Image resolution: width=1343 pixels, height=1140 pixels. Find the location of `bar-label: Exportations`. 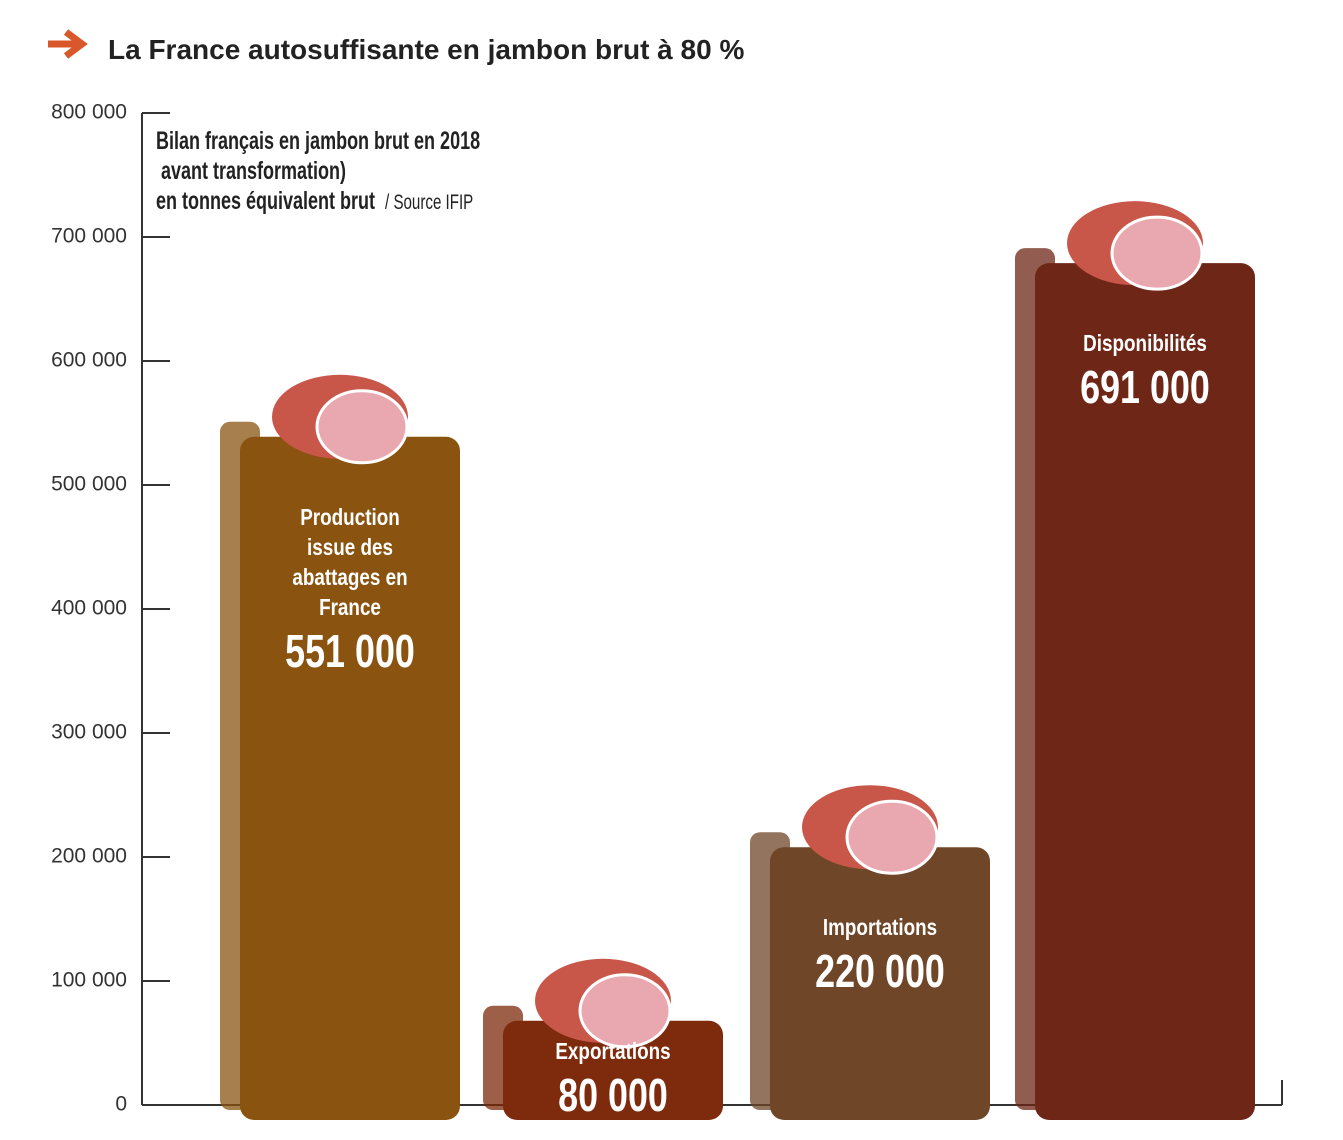

bar-label: Exportations is located at coordinates (613, 1050).